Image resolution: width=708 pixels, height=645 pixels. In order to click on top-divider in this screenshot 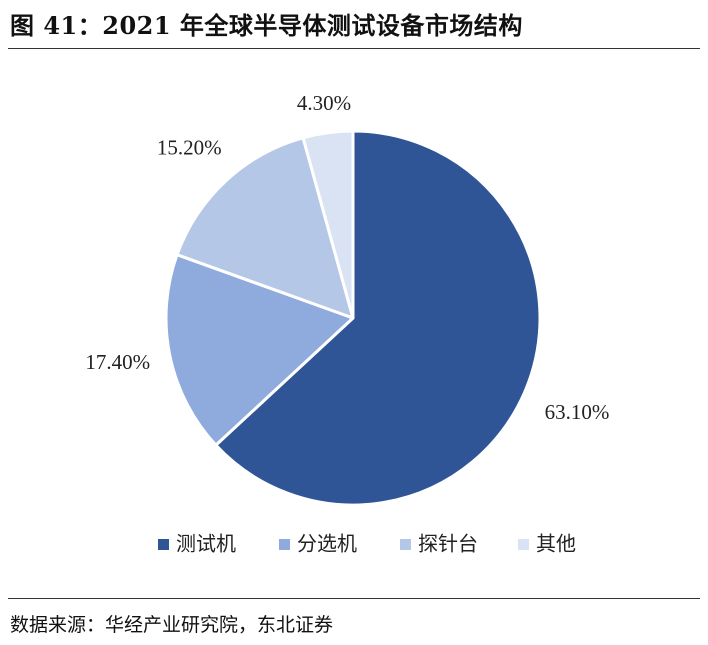, I will do `click(354, 48)`.